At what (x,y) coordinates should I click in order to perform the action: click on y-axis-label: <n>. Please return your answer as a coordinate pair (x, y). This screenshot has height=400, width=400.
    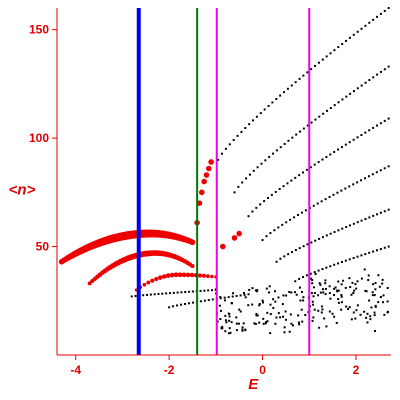
    Looking at the image, I should click on (22, 190).